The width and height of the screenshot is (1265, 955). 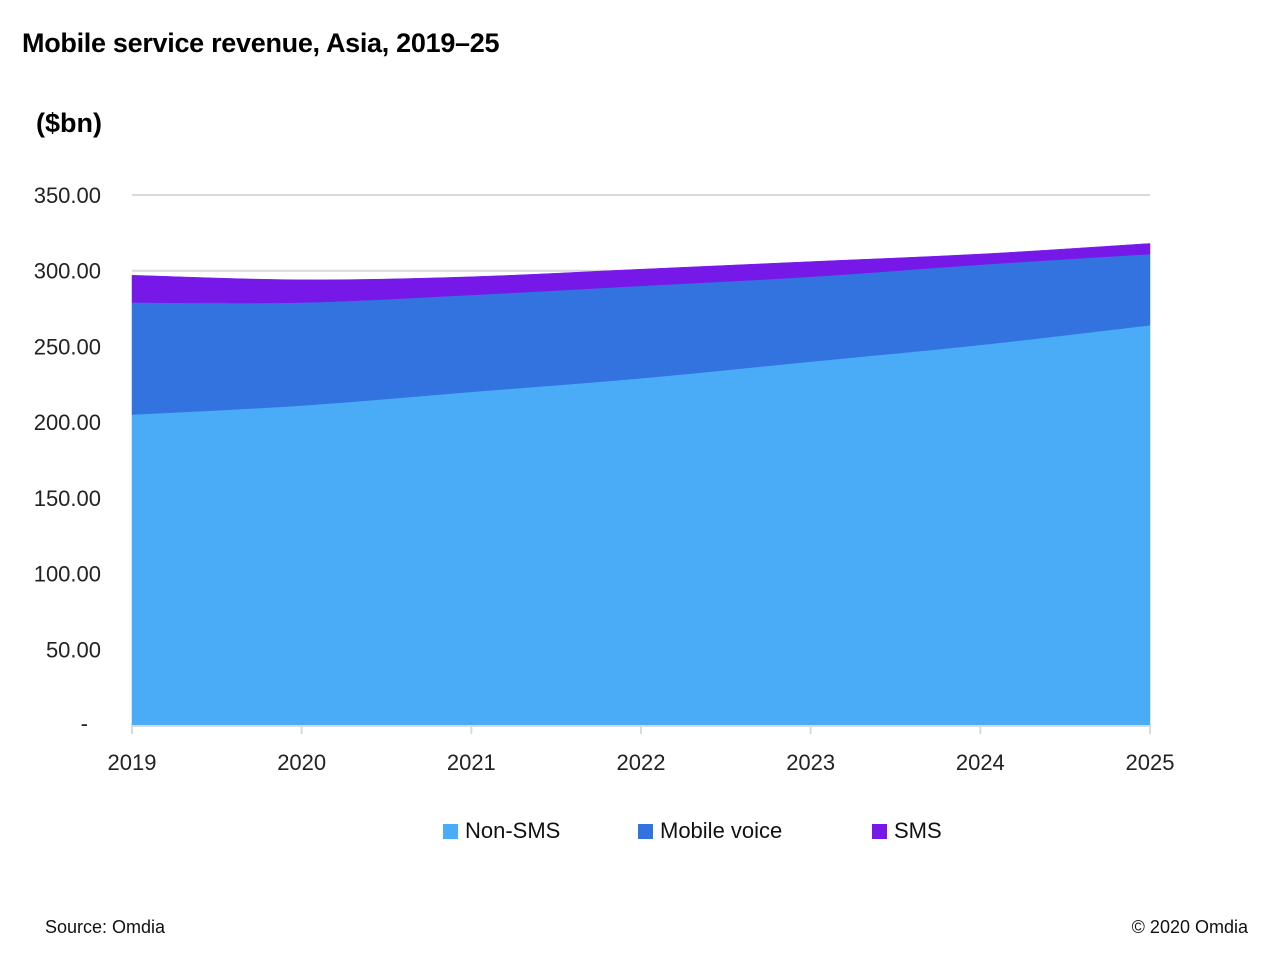 What do you see at coordinates (105, 927) in the screenshot?
I see `source-note: Source: Omdia` at bounding box center [105, 927].